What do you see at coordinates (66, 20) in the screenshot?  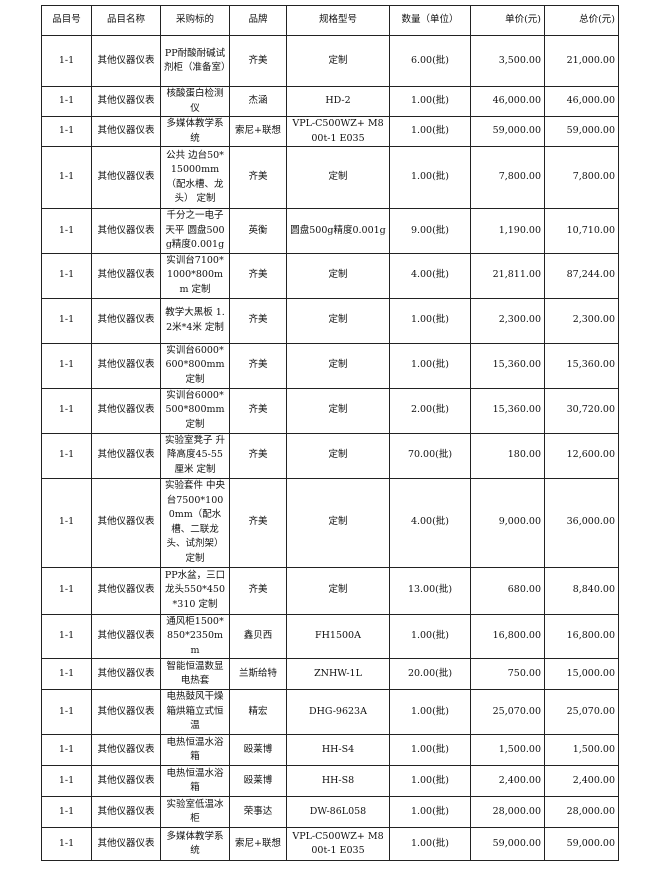 I see `header-item-no: 品目号` at bounding box center [66, 20].